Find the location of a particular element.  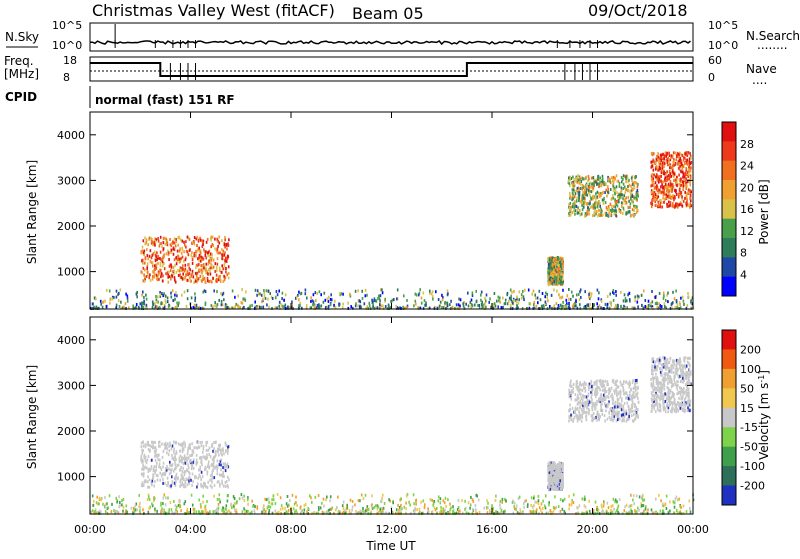

nsearch-tick-top: 10^5 is located at coordinates (723, 25).